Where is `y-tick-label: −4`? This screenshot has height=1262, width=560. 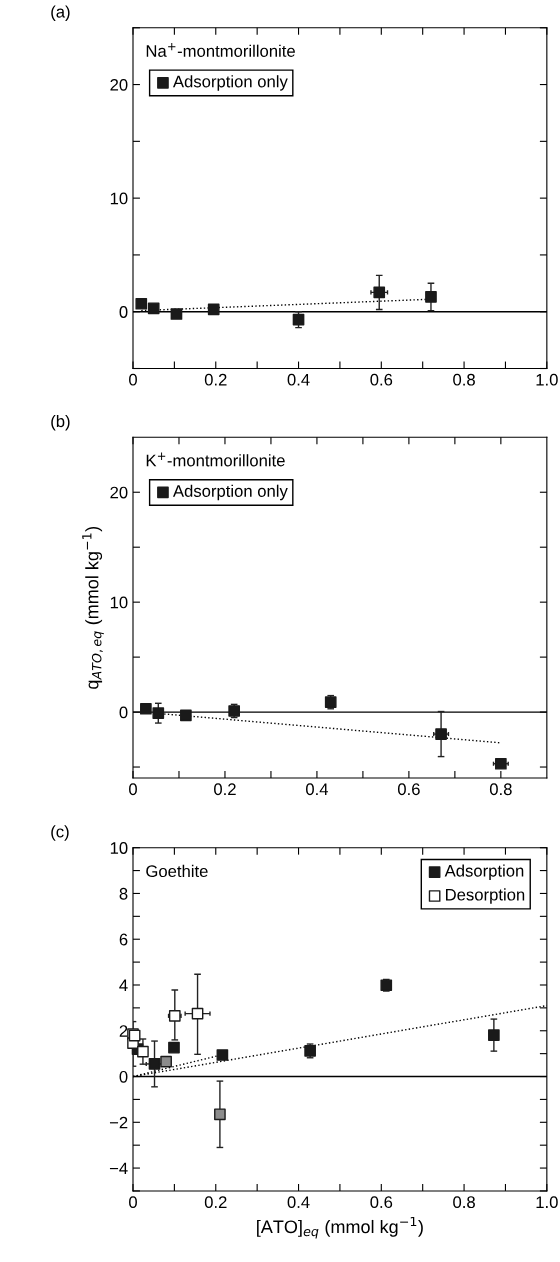 y-tick-label: −4 is located at coordinates (118, 1168).